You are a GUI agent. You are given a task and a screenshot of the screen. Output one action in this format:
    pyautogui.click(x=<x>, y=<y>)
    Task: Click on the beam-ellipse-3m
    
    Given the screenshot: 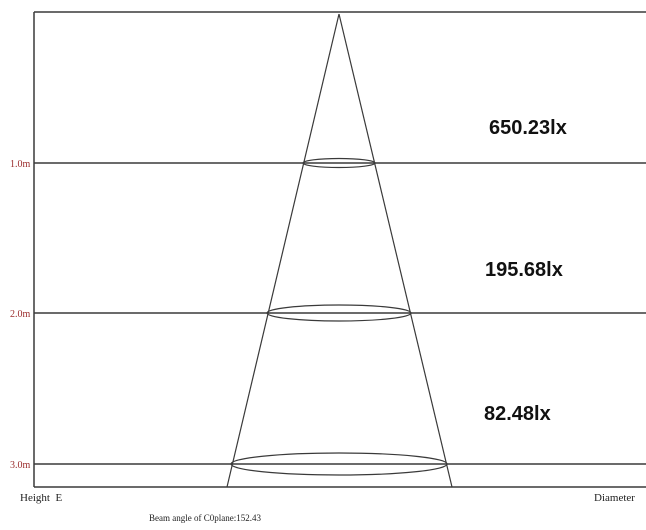 What is the action you would take?
    pyautogui.click(x=339, y=464)
    